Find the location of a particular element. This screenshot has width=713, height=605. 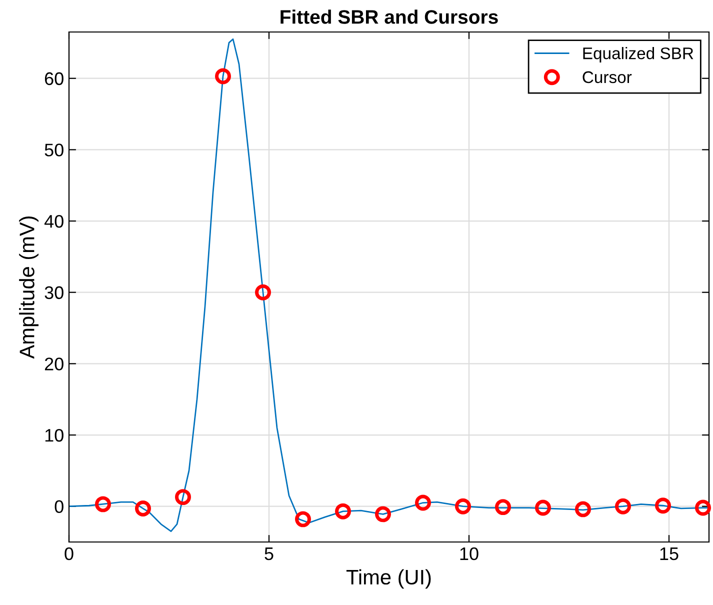

legend-label: Equalized SBR is located at coordinates (638, 55).